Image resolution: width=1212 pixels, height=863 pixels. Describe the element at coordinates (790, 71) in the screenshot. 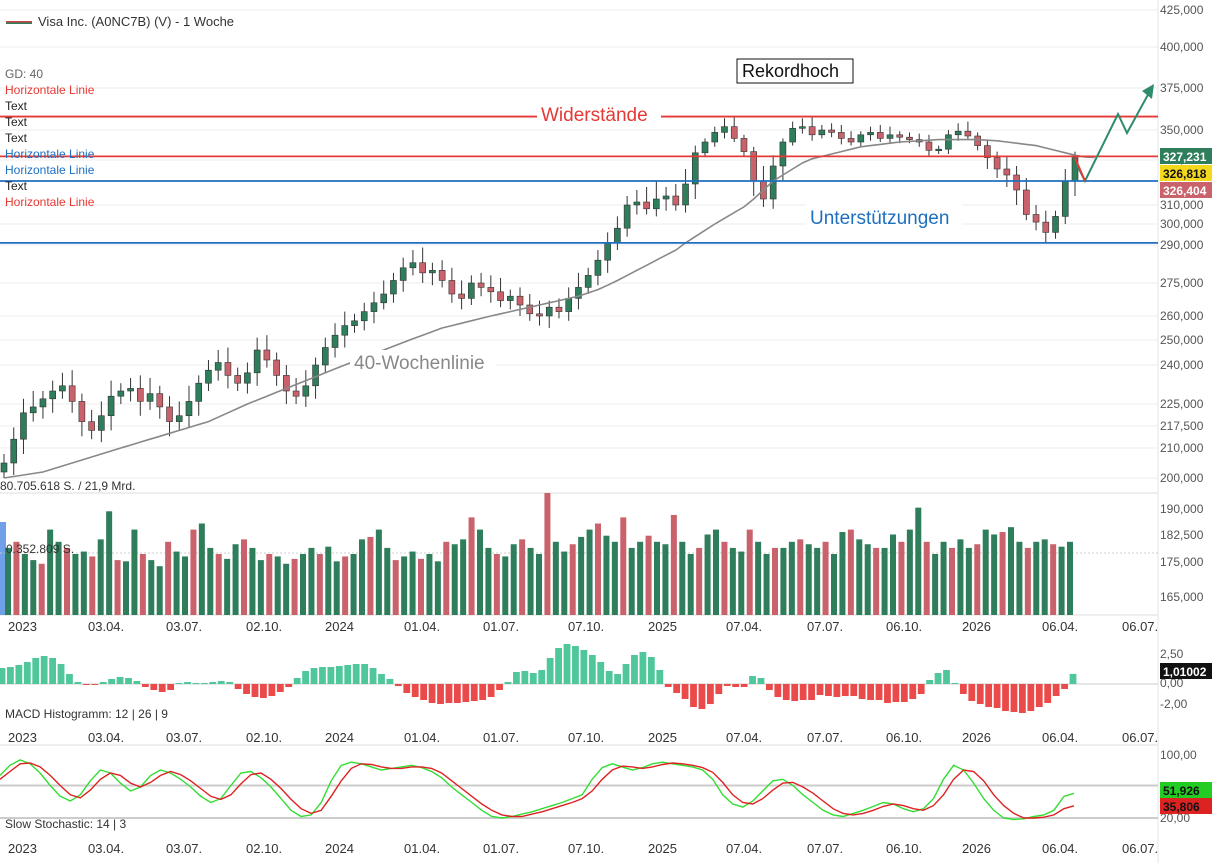

I see `rekordhoch-label: Rekordhoch` at that location.